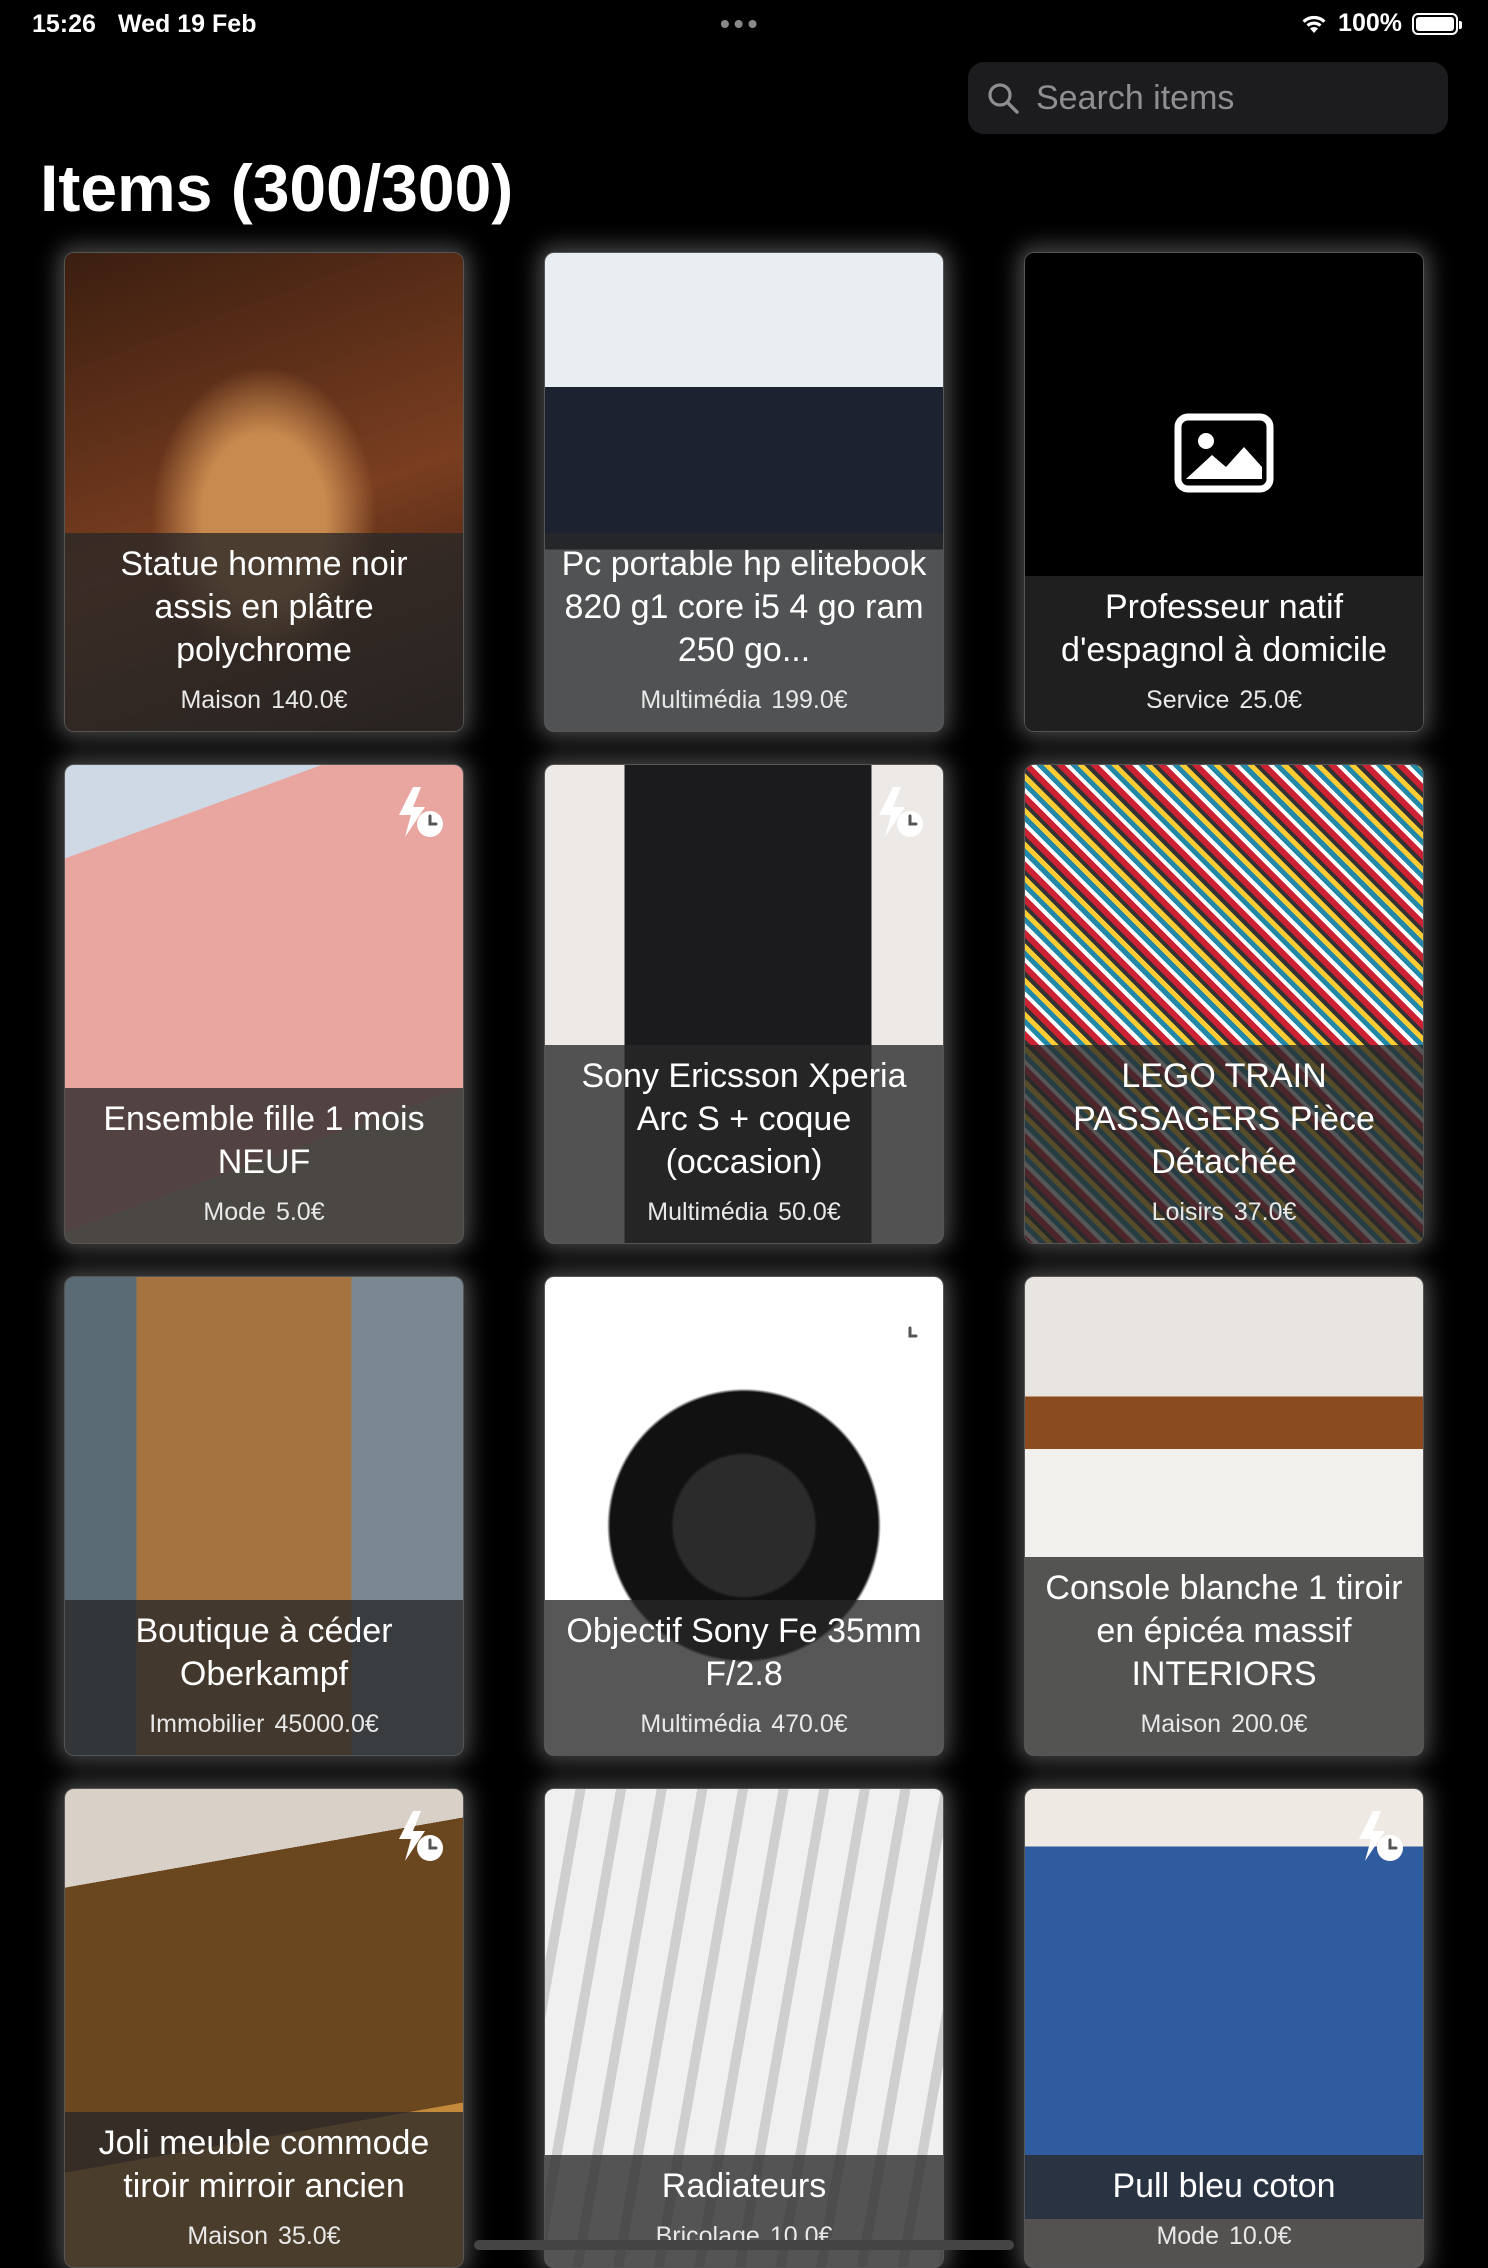 This screenshot has width=1488, height=2268. Describe the element at coordinates (309, 2236) in the screenshot. I see `item-price: 35.0€` at that location.